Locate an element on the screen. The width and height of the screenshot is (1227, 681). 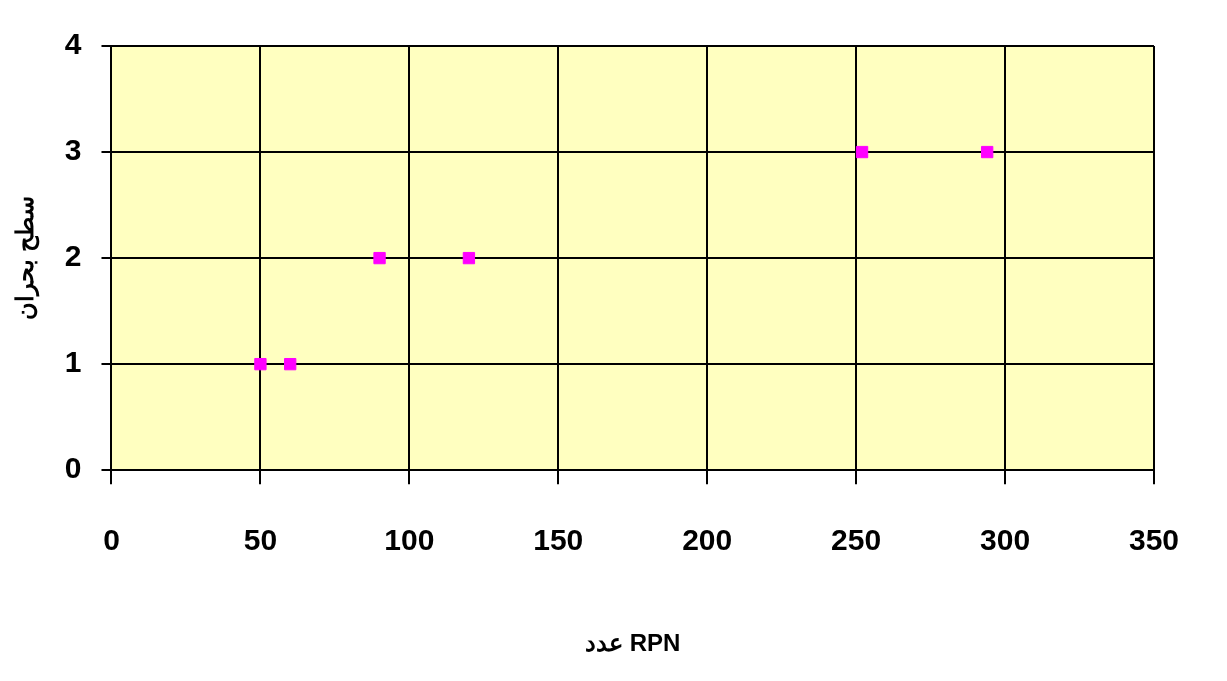
x-tick-label: 50 is located at coordinates (260, 540).